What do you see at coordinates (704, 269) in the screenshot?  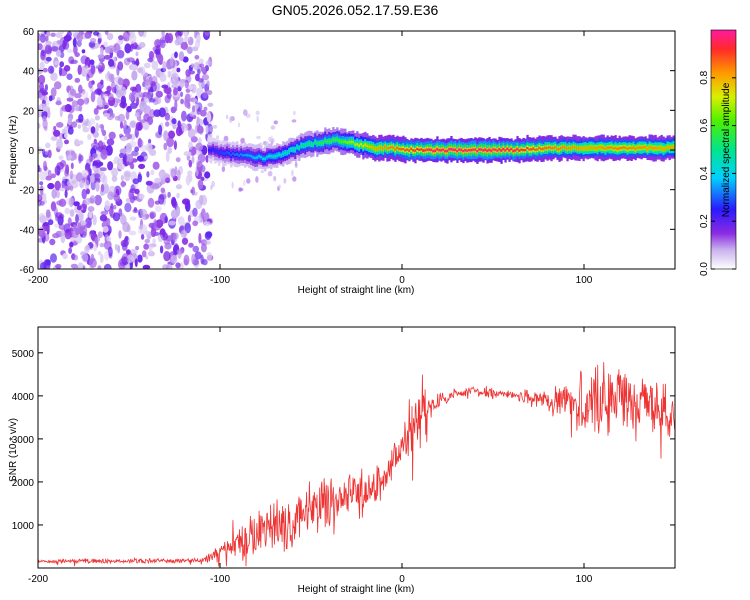 I see `colorbar-tick-label: 0.0` at bounding box center [704, 269].